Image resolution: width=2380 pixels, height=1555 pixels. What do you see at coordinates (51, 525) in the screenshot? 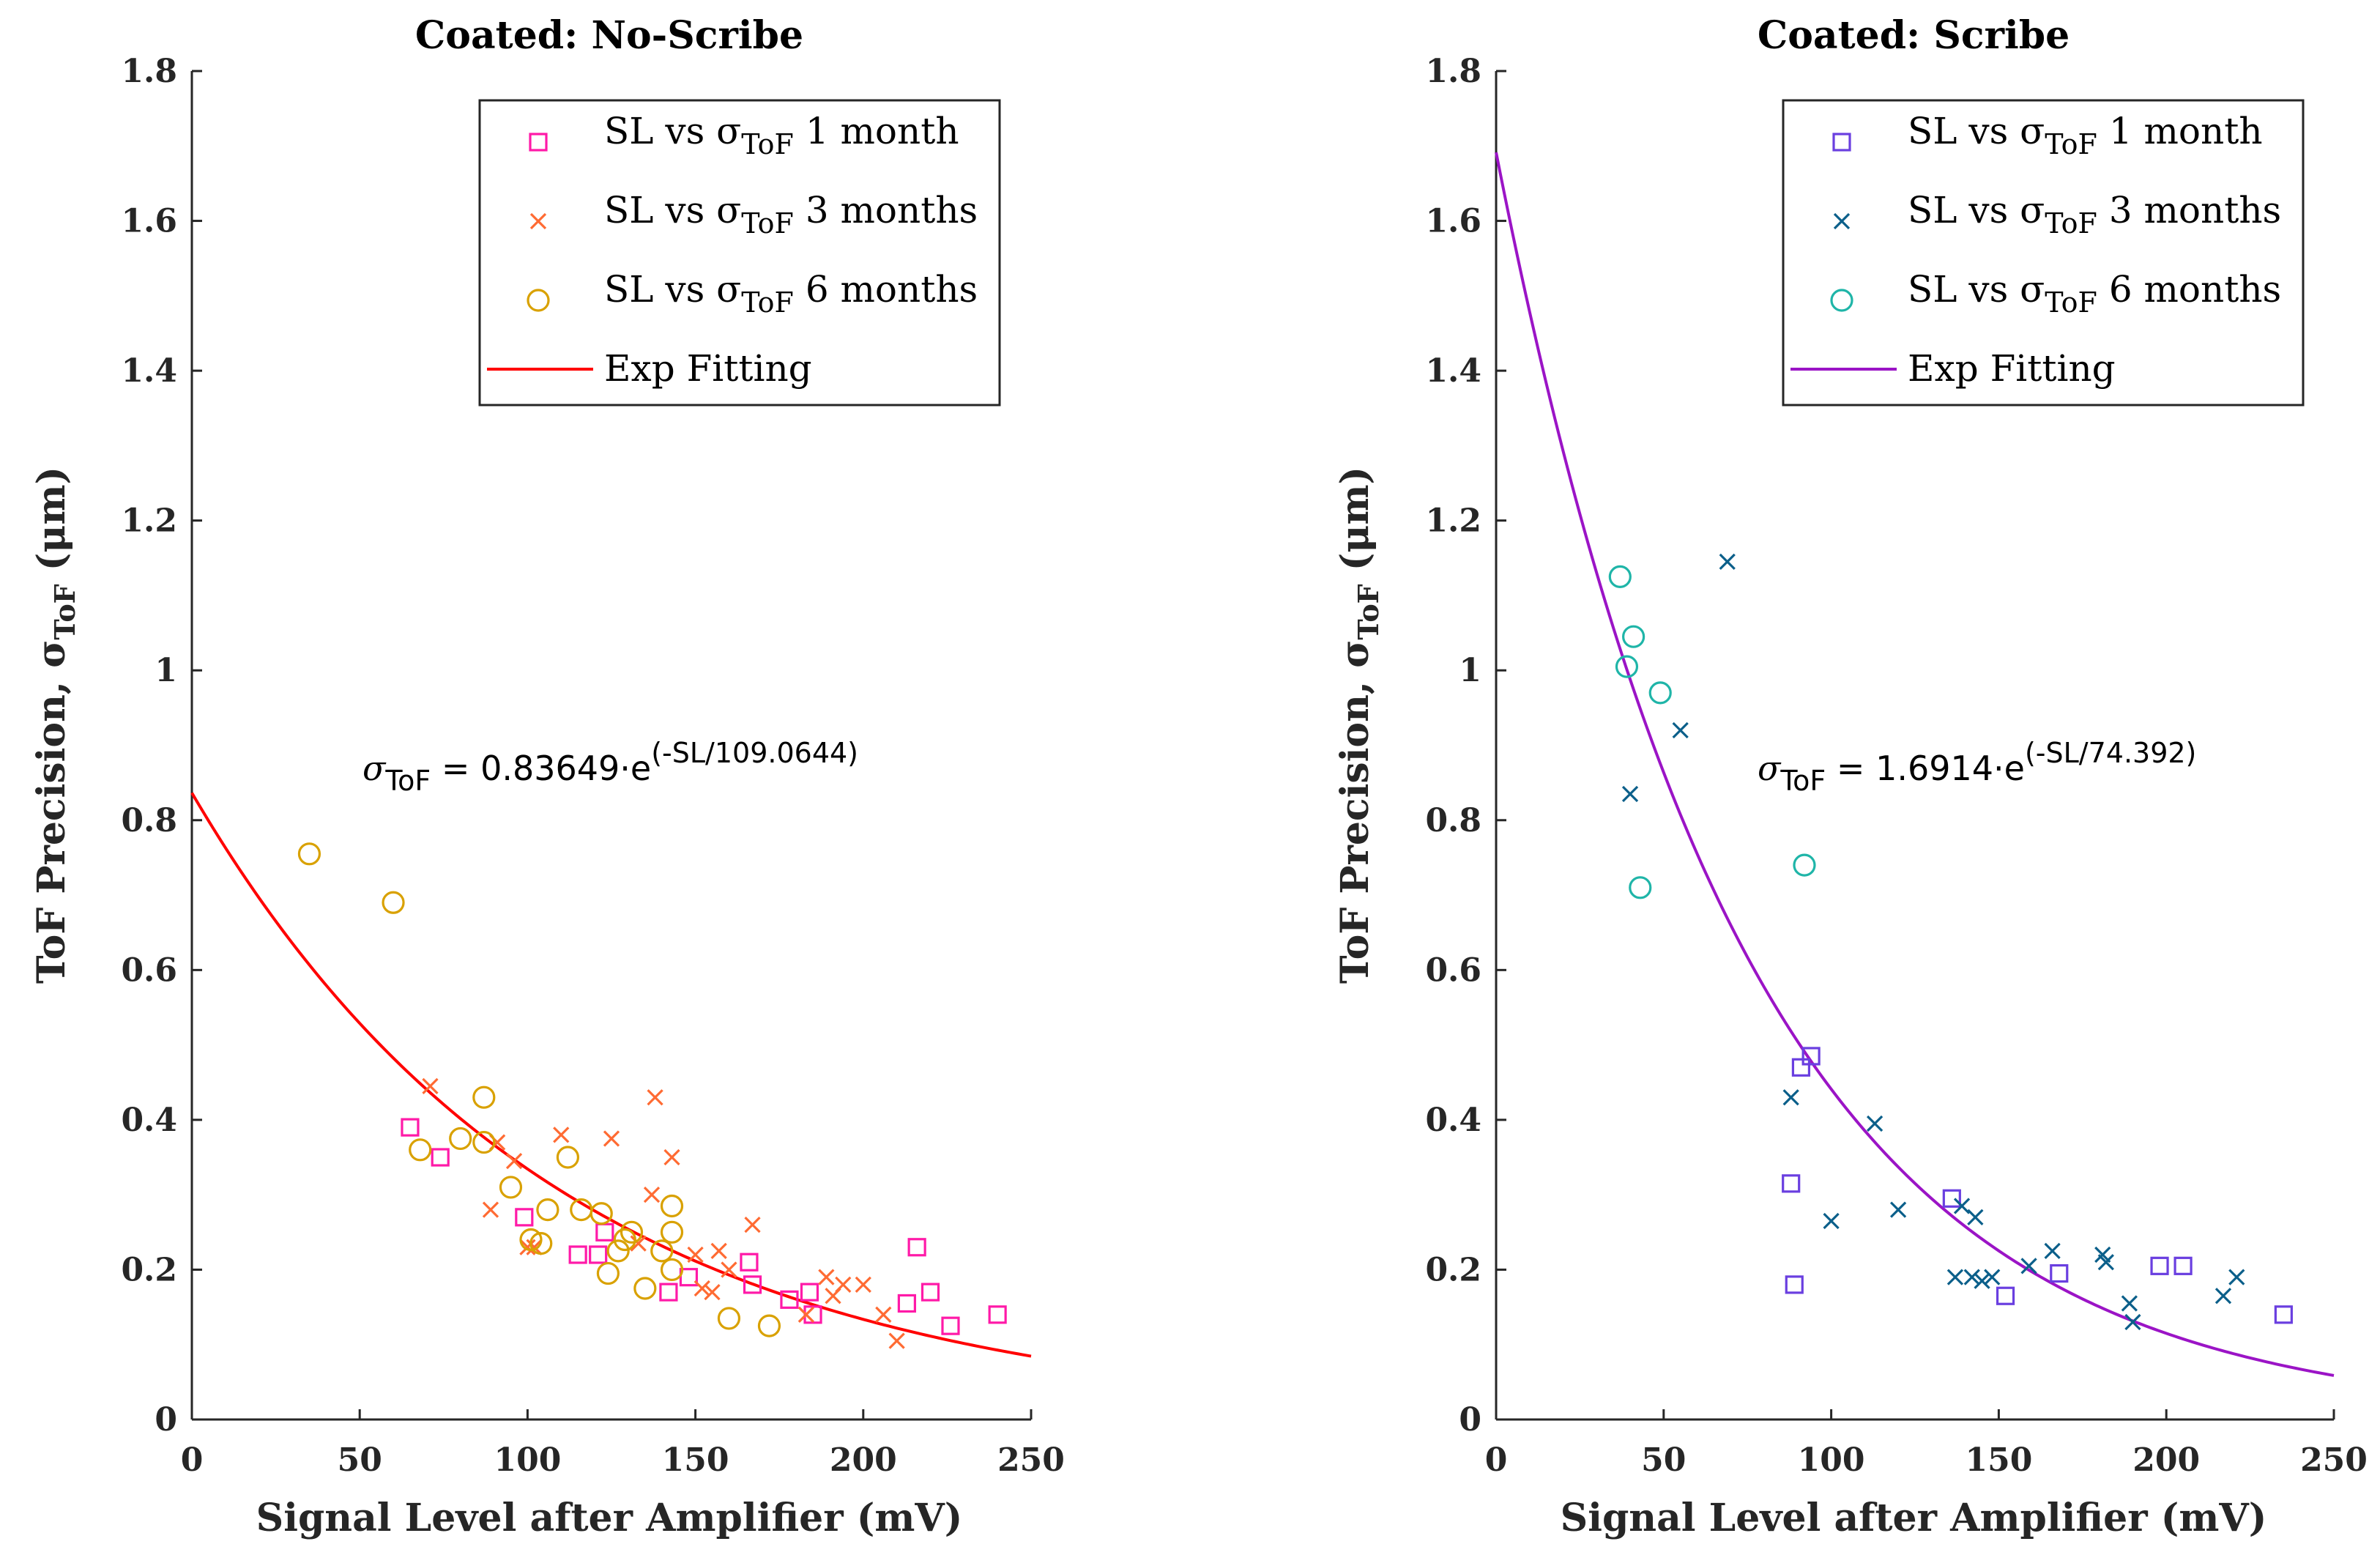
I see `y-axis-label-unit: (μm)` at bounding box center [51, 525].